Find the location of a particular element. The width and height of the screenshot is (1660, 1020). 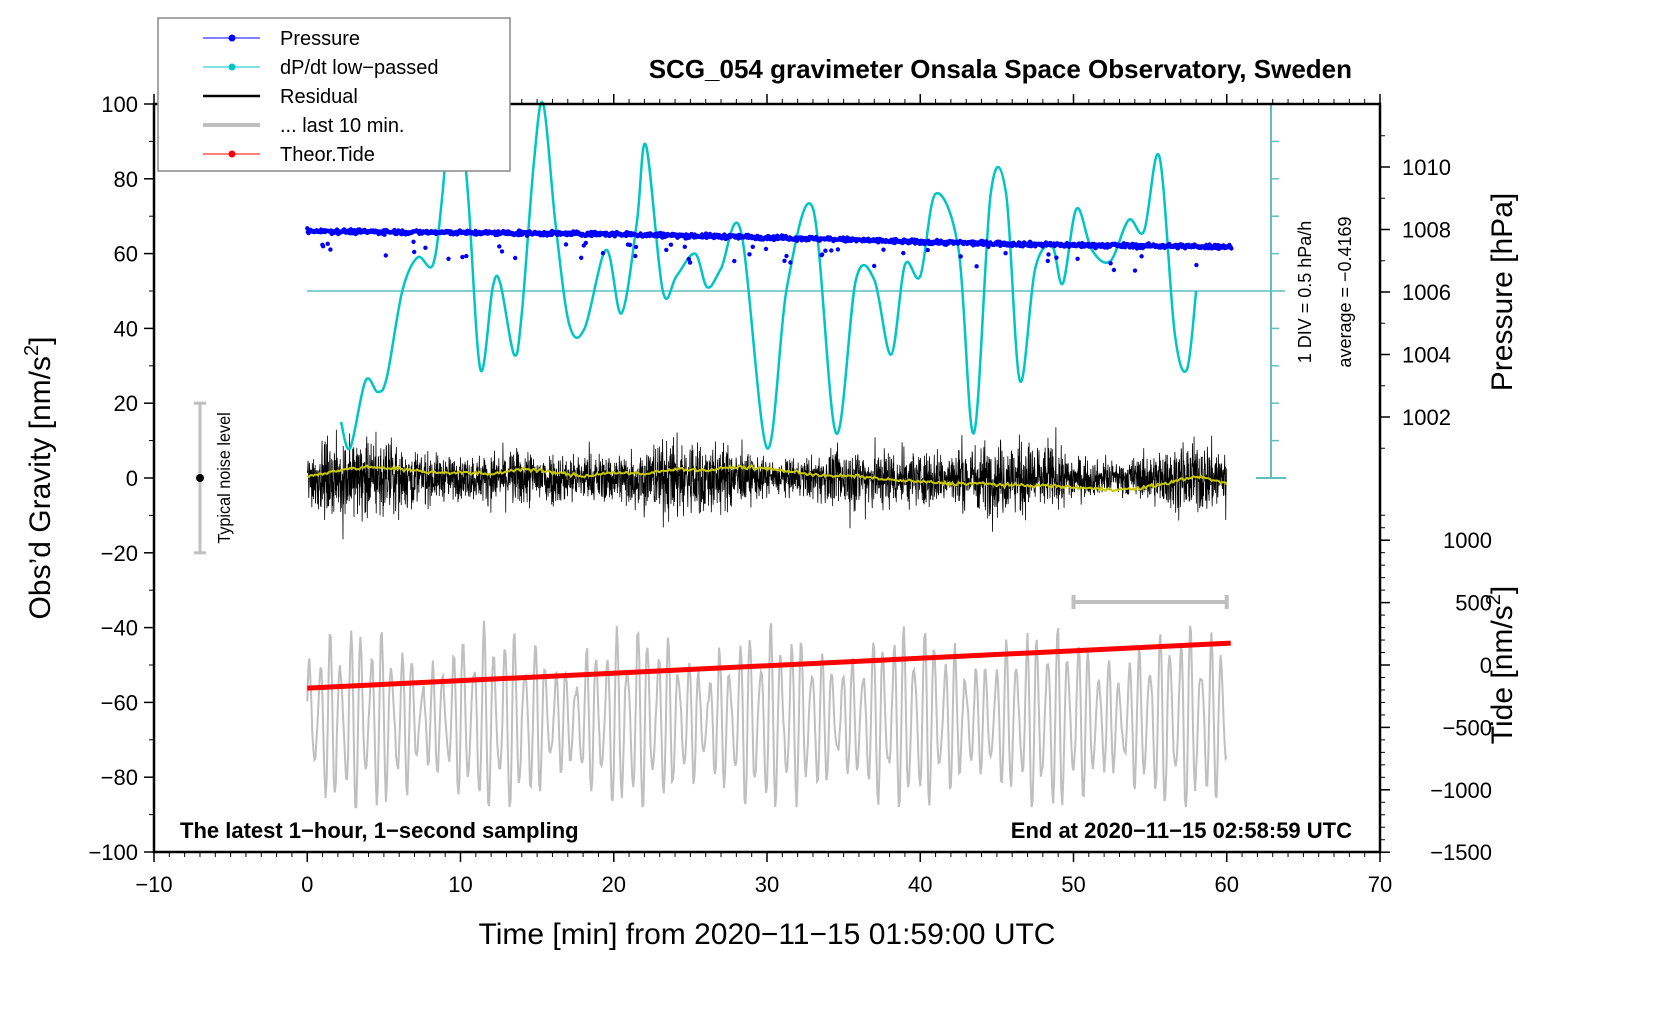

tide-tick-label: −1000 is located at coordinates (1461, 790).